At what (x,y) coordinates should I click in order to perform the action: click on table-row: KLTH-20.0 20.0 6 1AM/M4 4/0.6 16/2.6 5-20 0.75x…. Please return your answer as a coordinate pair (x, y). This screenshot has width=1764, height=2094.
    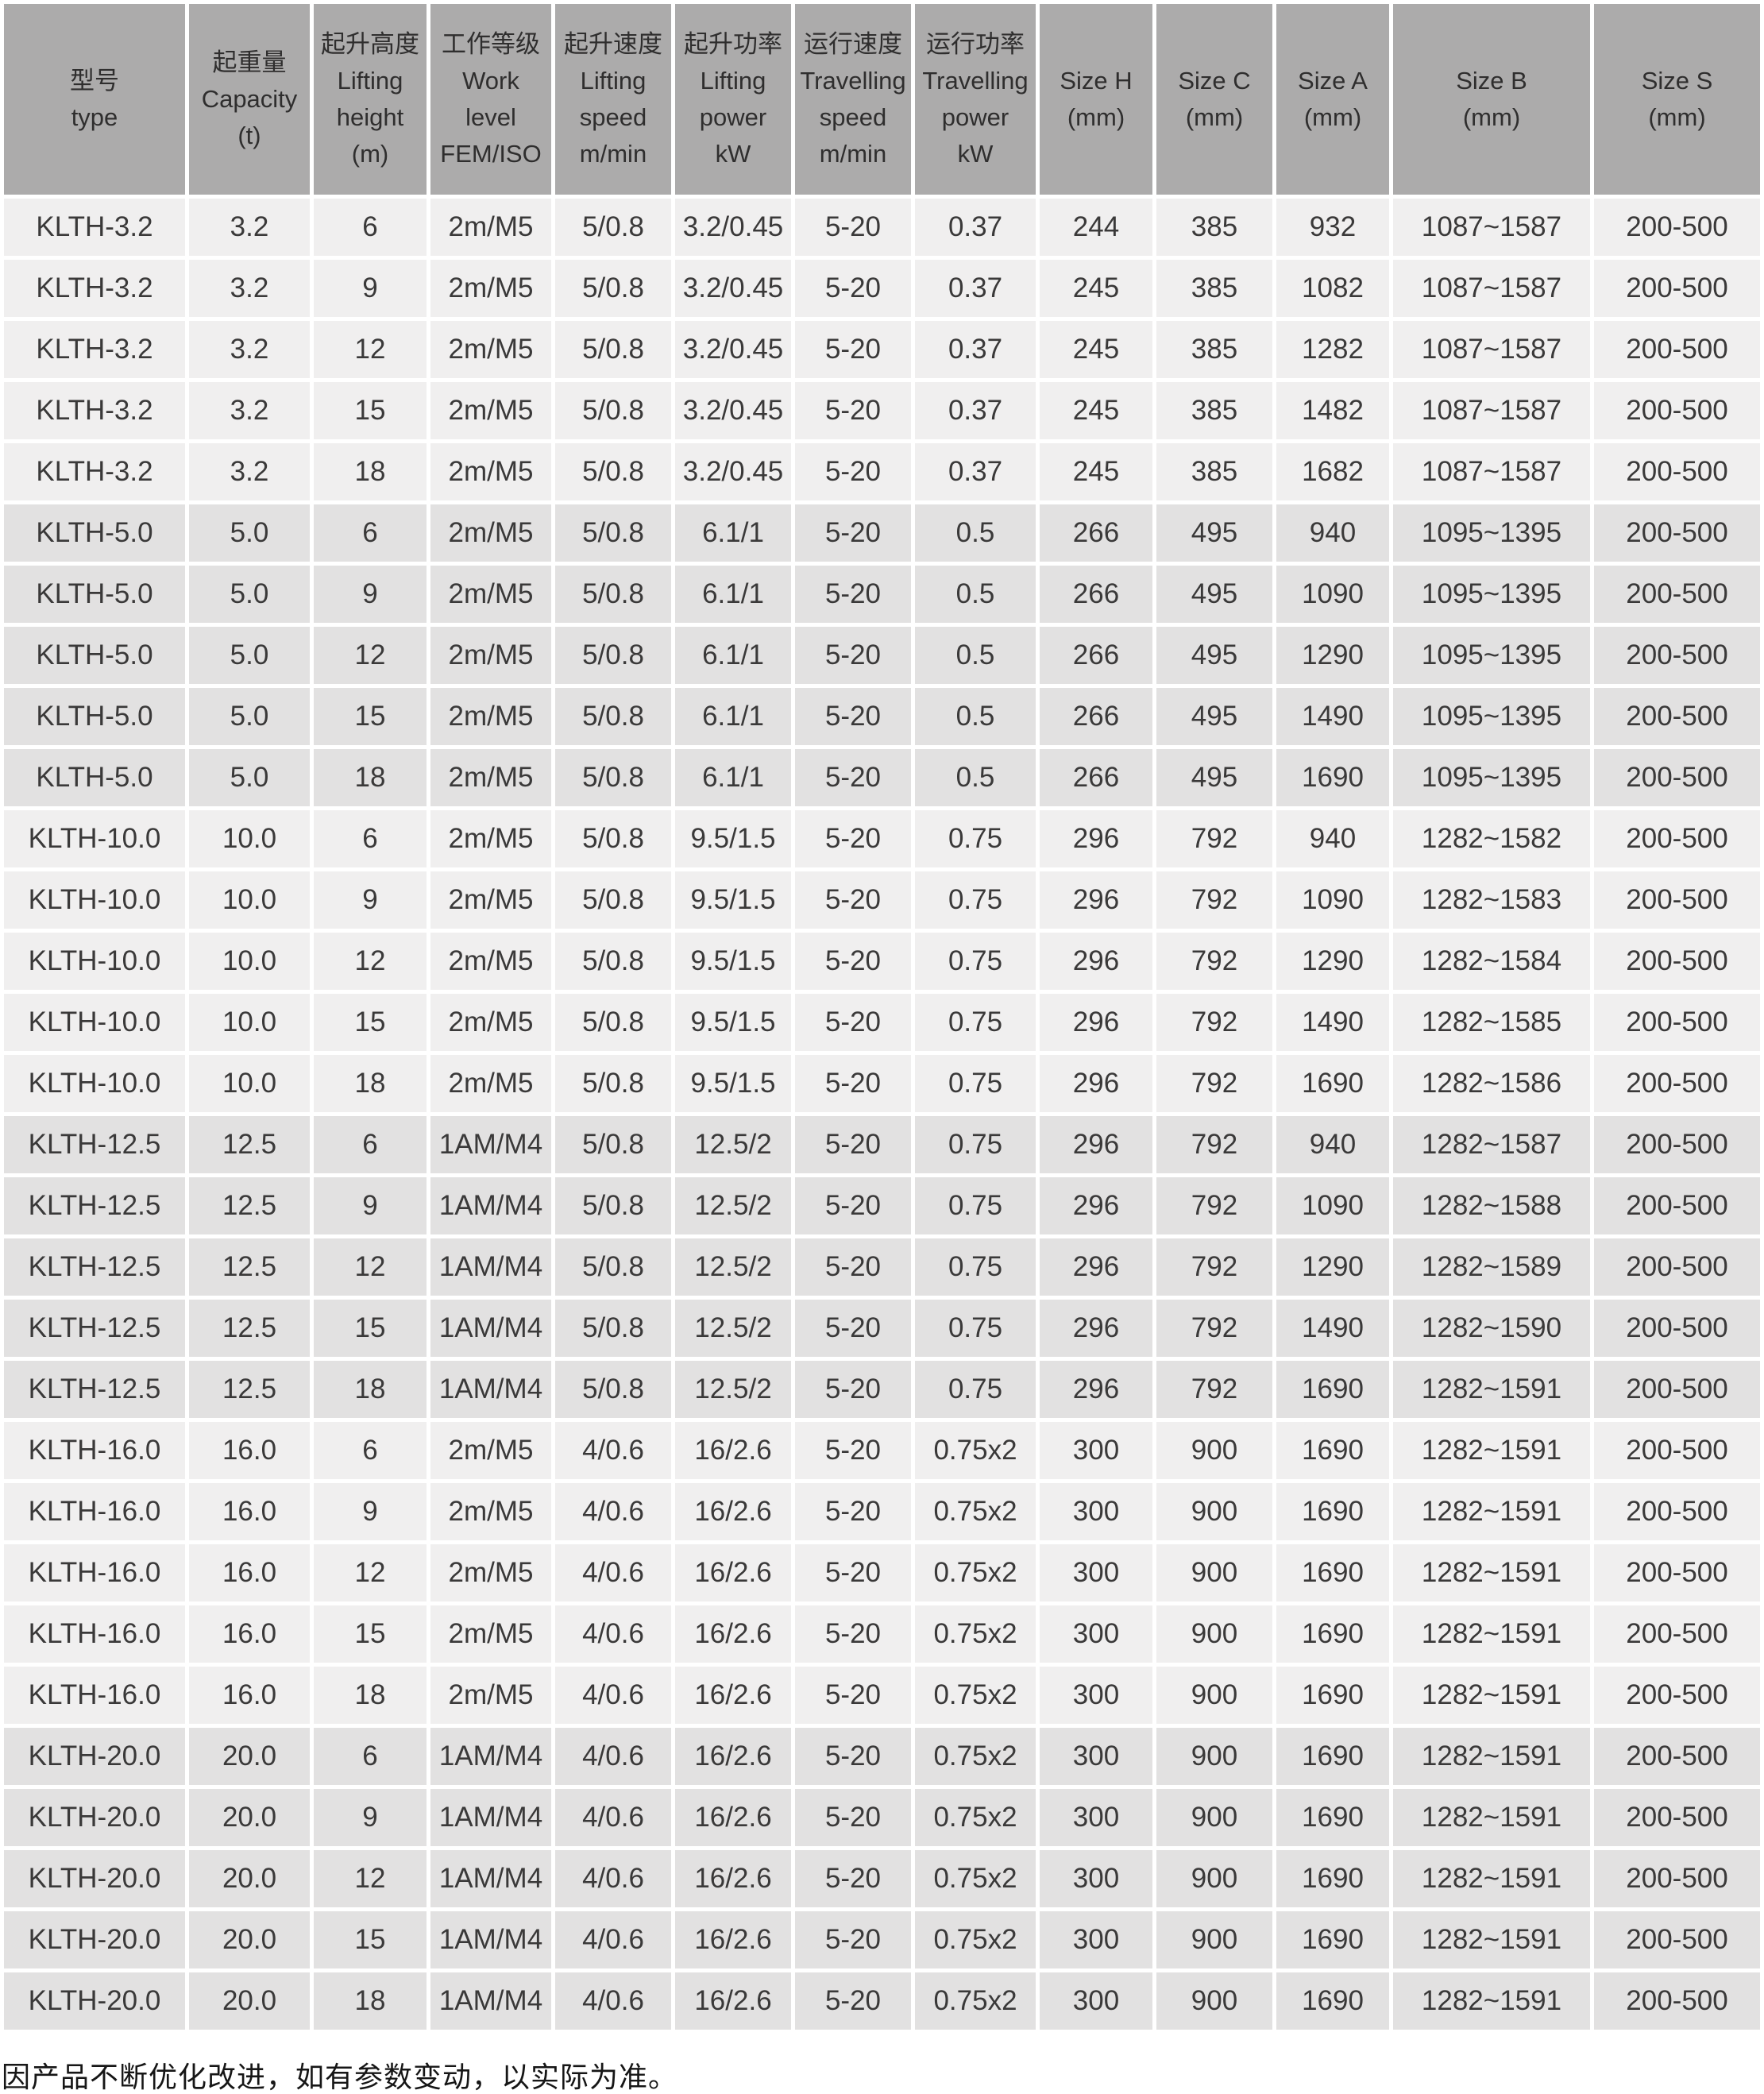
    Looking at the image, I should click on (882, 1757).